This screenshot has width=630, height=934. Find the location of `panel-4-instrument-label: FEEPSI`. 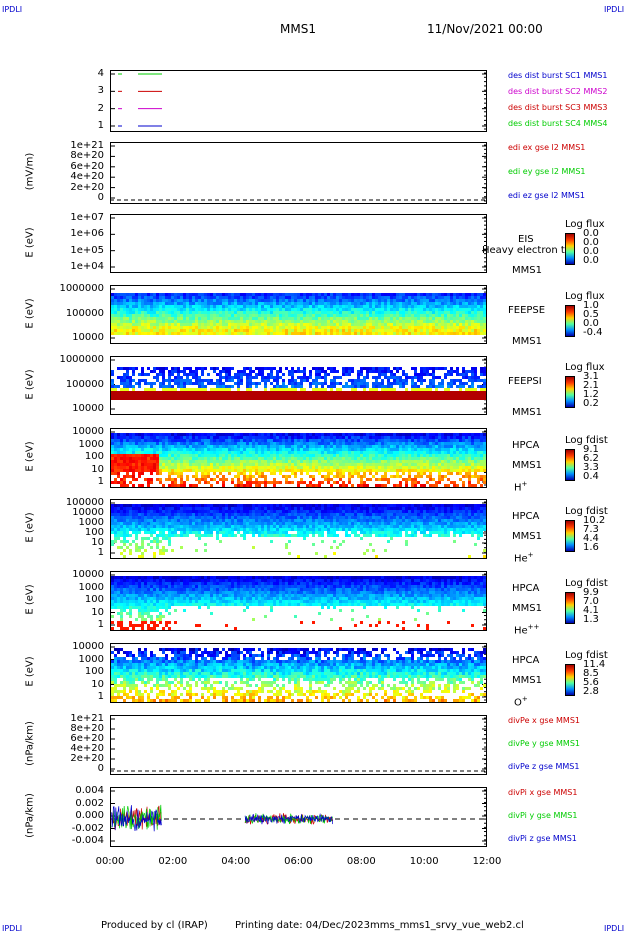

panel-4-instrument-label: FEEPSI is located at coordinates (525, 381).